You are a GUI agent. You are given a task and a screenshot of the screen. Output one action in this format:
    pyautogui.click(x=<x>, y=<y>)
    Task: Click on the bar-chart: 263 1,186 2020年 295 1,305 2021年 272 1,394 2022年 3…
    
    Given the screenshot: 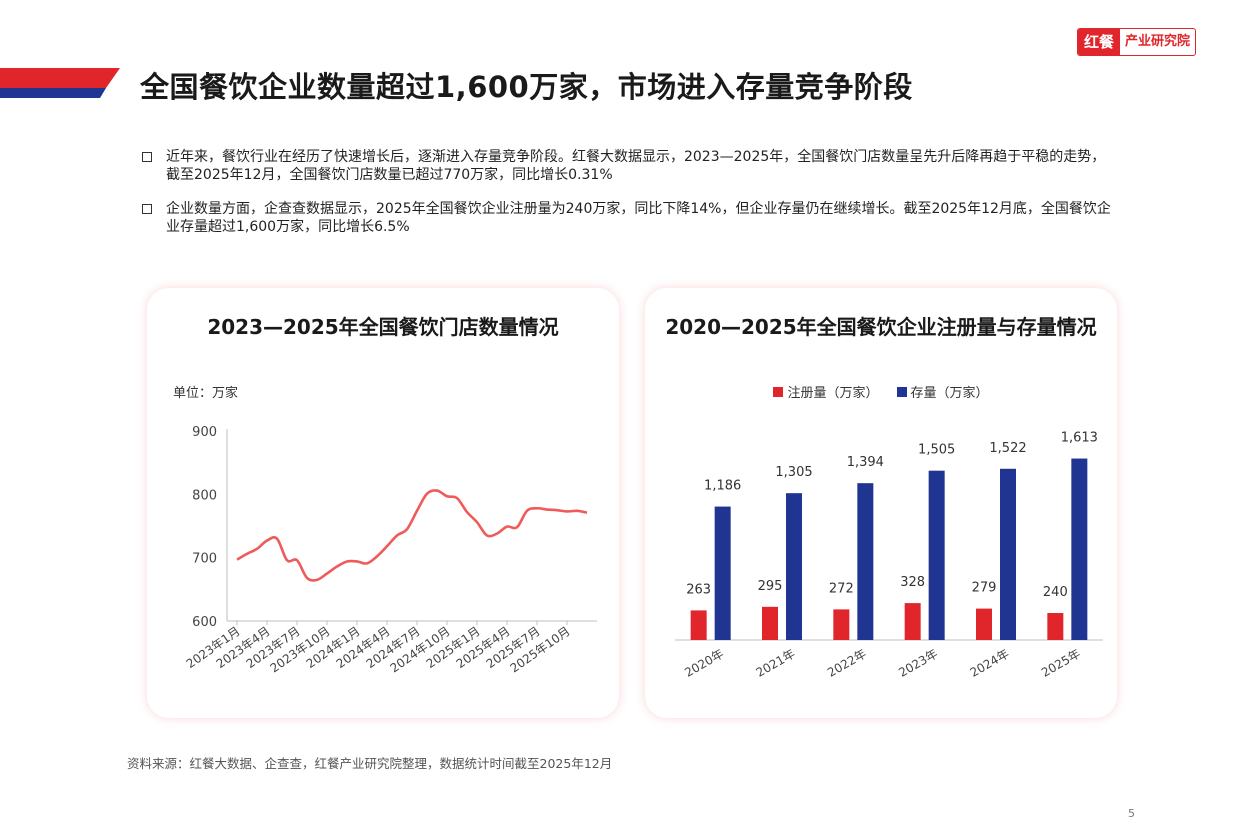 What is the action you would take?
    pyautogui.click(x=889, y=555)
    